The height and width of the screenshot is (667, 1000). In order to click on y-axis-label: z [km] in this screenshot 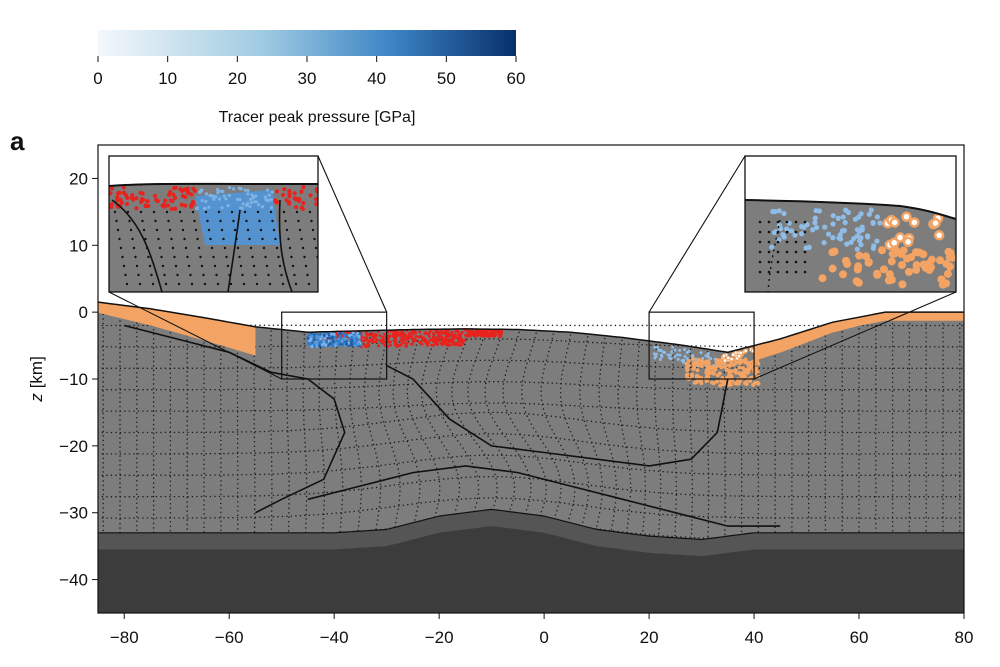, I will do `click(36, 379)`.